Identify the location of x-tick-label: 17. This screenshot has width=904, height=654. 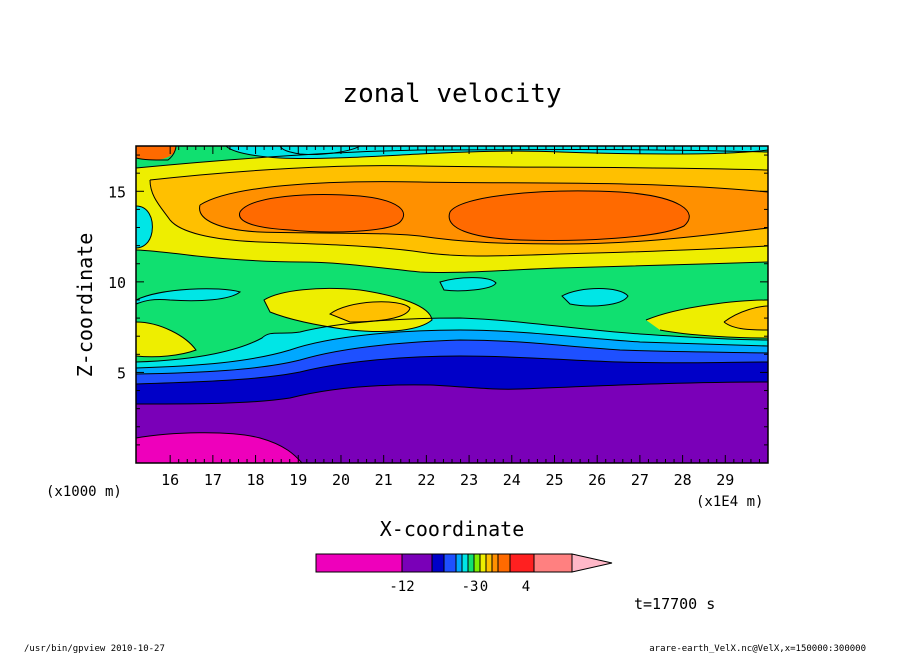
(213, 480).